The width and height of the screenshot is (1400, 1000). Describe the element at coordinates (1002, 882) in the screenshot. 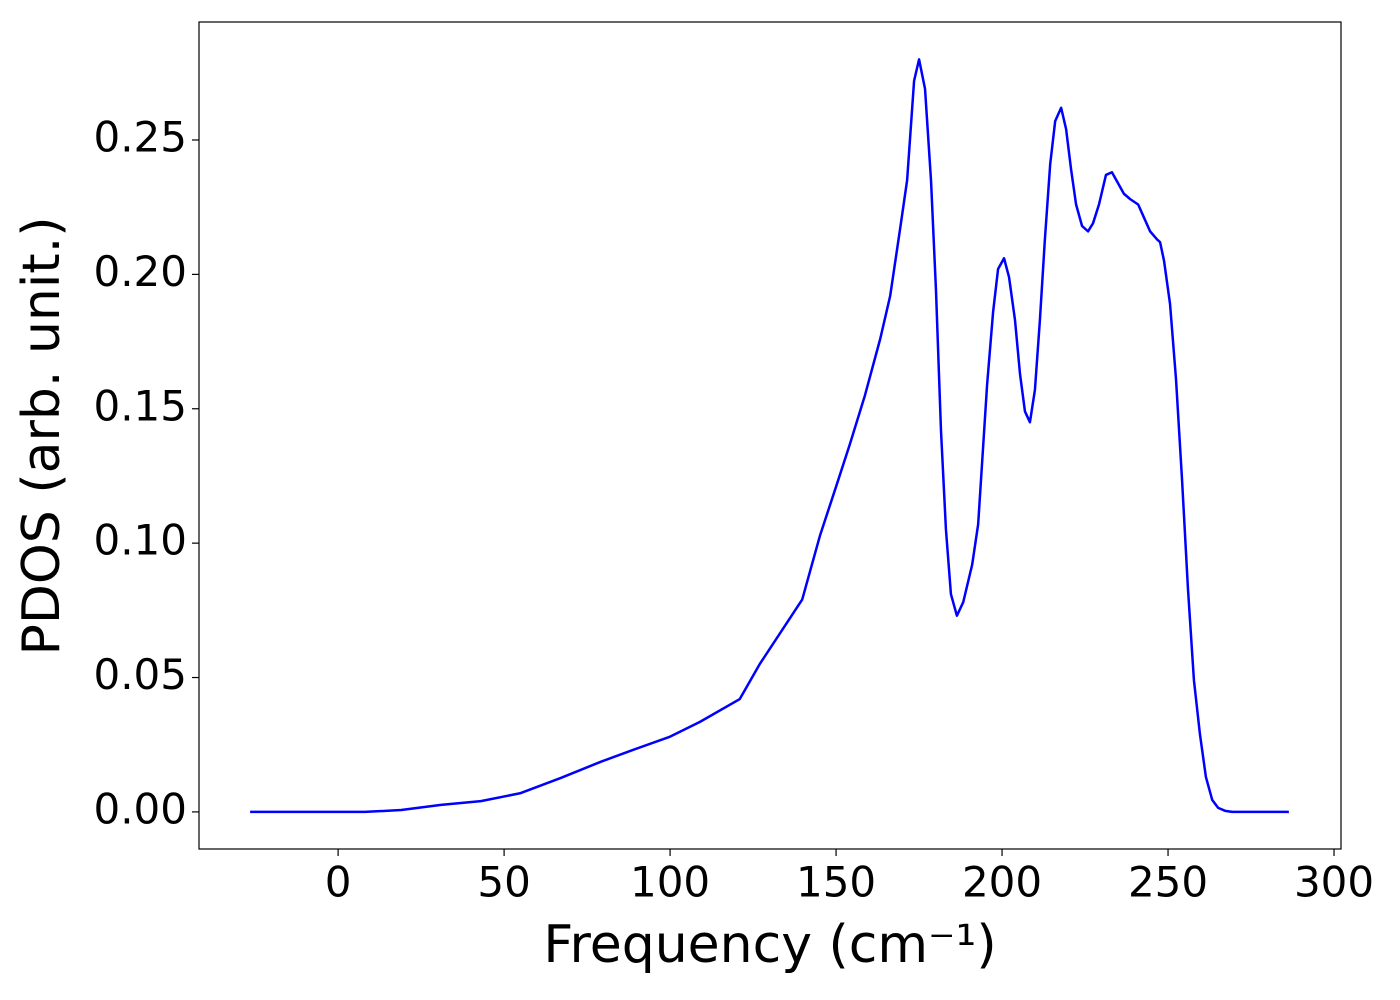

I see `x-tick-label: 200` at that location.